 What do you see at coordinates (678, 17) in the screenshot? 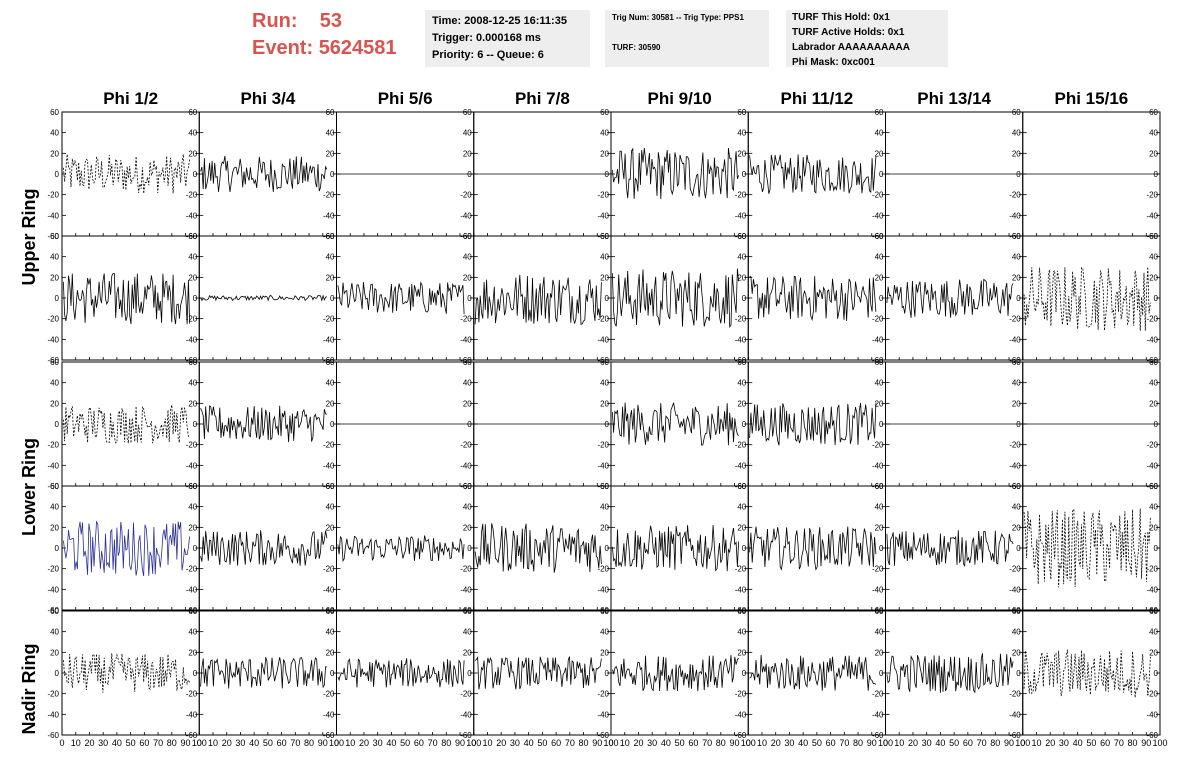
I see `trig-text: Trig Num: 30581 -- Trig Type: PPS1` at bounding box center [678, 17].